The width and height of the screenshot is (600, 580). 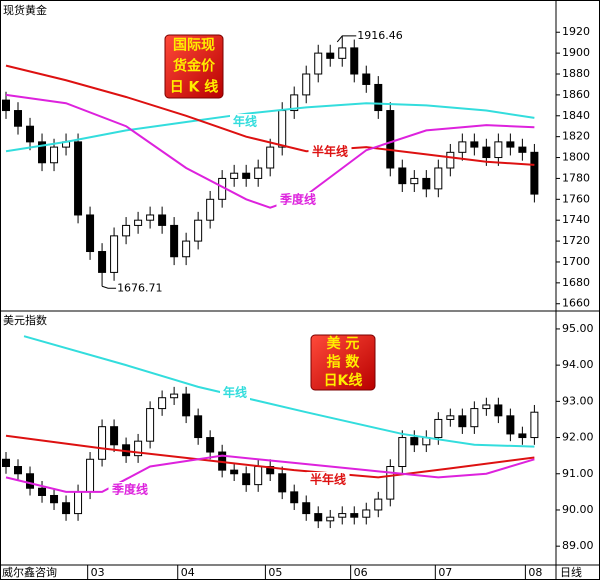 What do you see at coordinates (578, 328) in the screenshot?
I see `y-tick-label: 95.00` at bounding box center [578, 328].